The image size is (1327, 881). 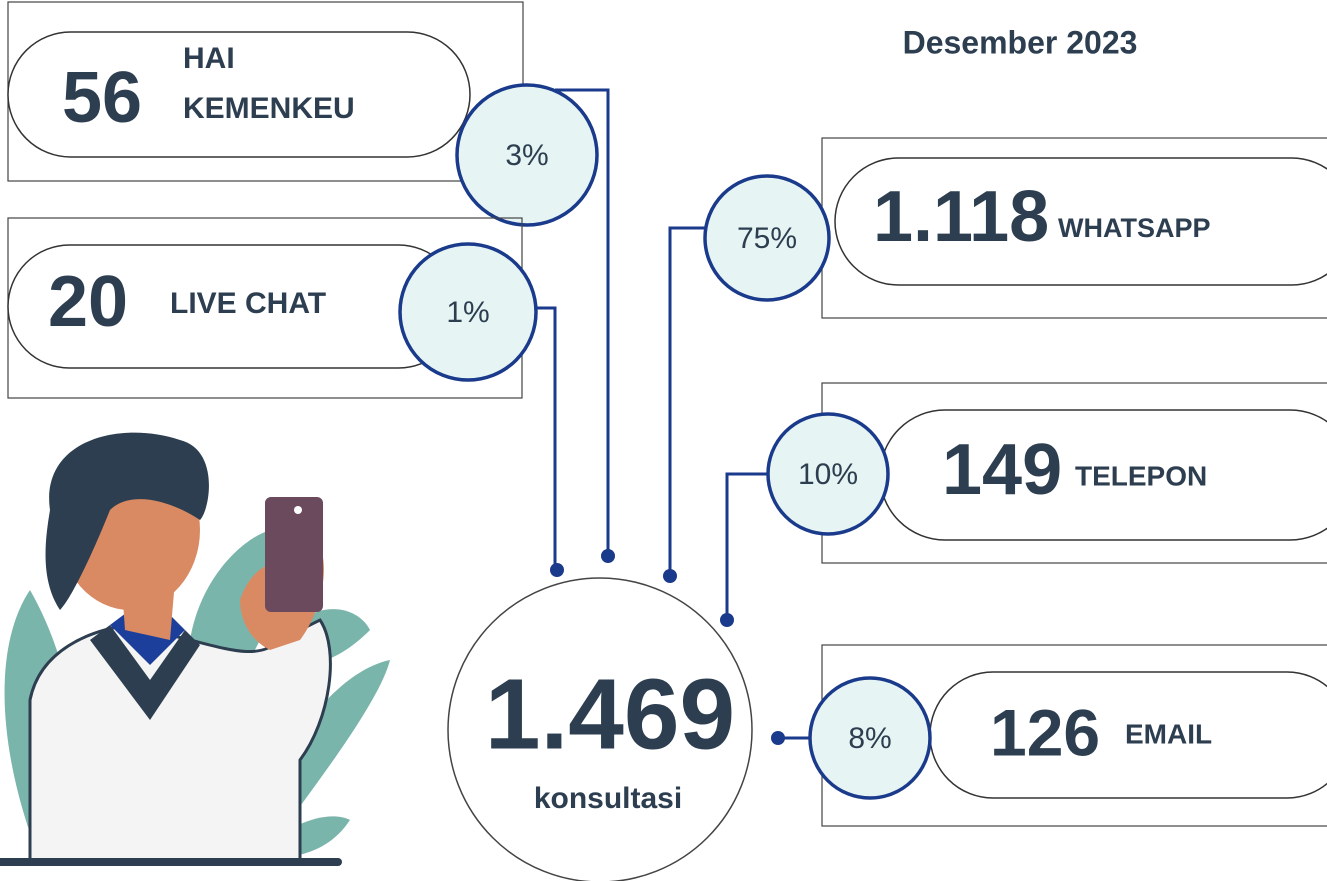 I want to click on total-label: konsultasi, so click(x=608, y=798).